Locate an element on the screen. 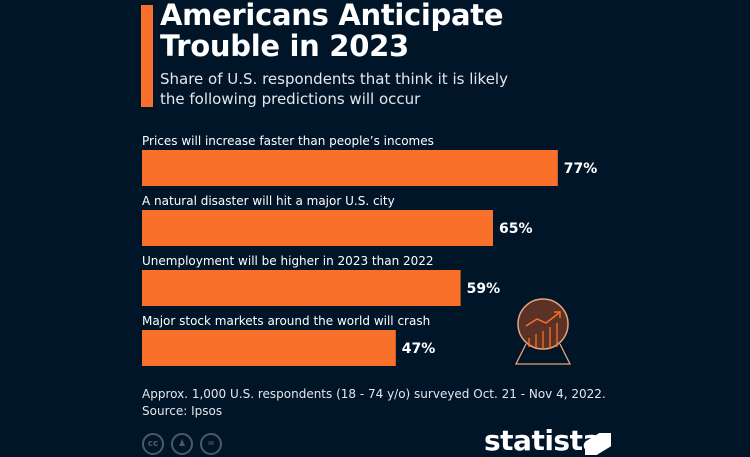 The image size is (750, 457). source-note: Source: Ipsos is located at coordinates (182, 411).